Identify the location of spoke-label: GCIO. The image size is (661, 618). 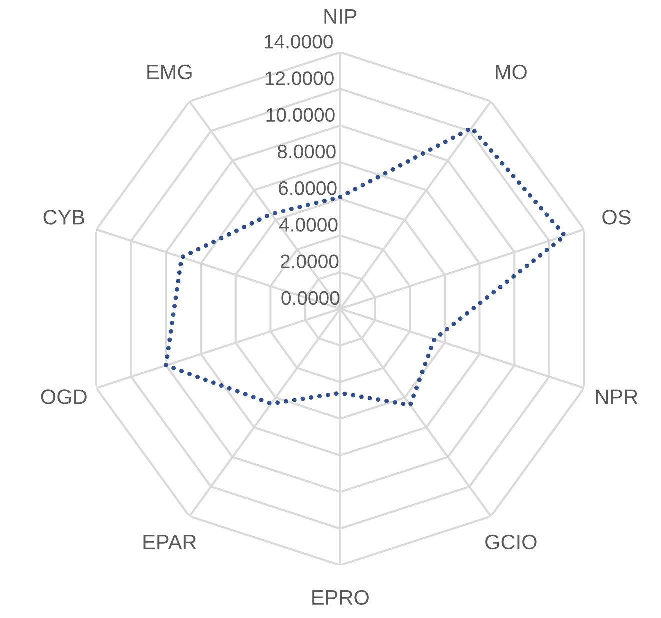
(511, 542).